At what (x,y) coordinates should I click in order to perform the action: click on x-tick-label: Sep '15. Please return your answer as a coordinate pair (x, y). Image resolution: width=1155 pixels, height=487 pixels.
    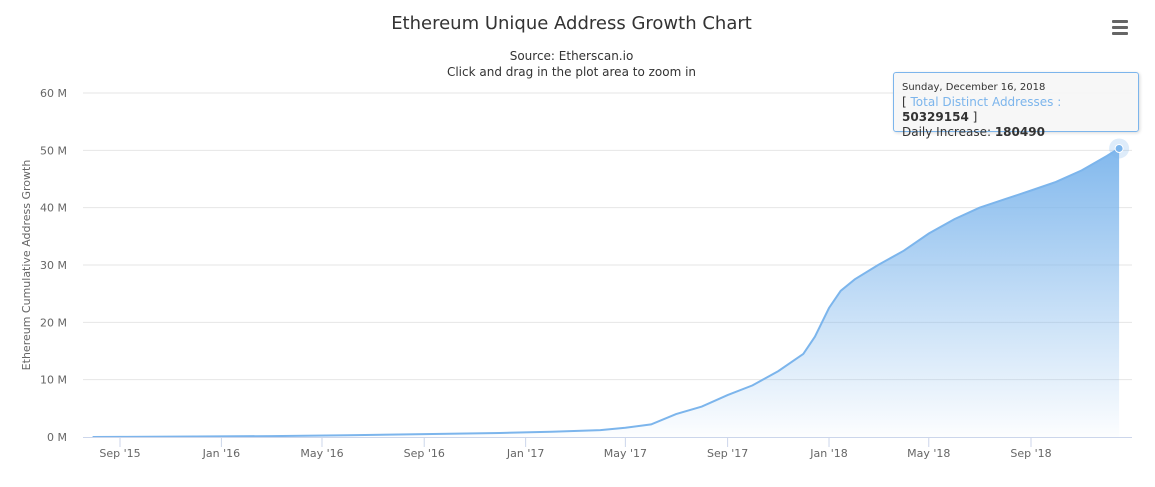
    Looking at the image, I should click on (119, 453).